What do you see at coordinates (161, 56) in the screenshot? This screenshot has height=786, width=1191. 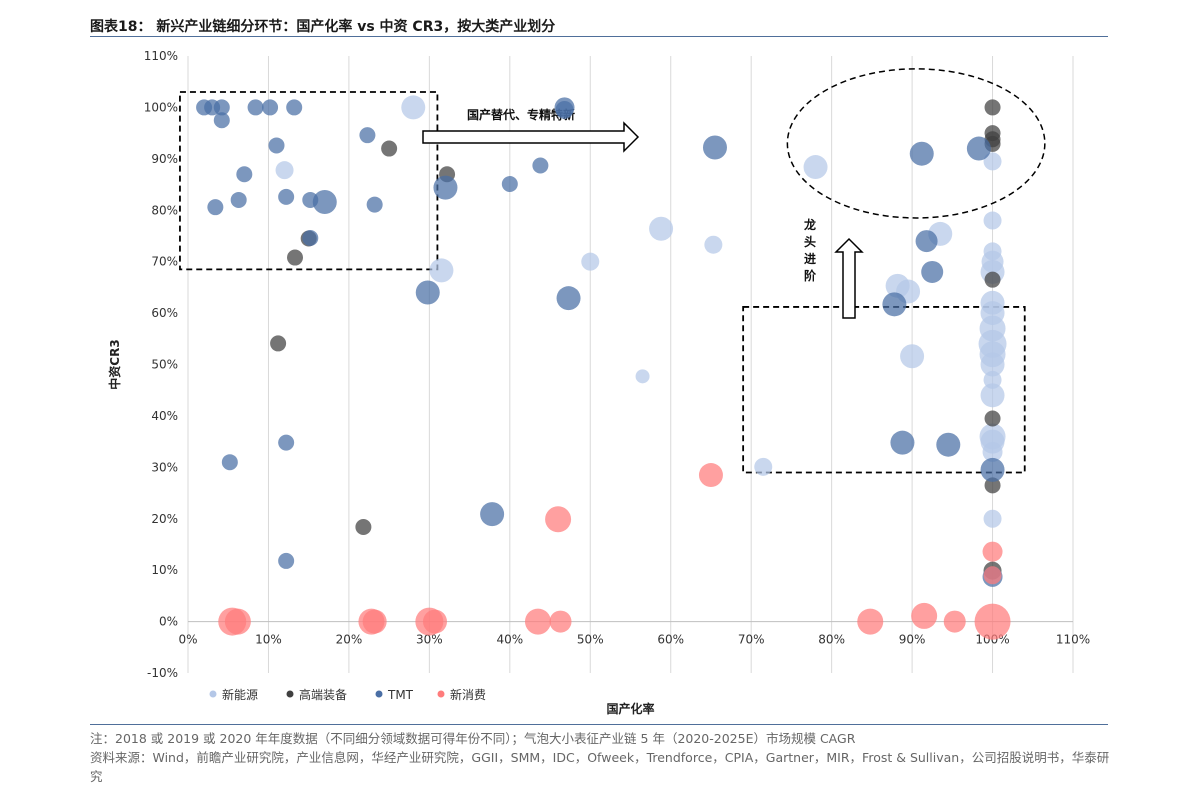 I see `y-tick-label: 110%` at bounding box center [161, 56].